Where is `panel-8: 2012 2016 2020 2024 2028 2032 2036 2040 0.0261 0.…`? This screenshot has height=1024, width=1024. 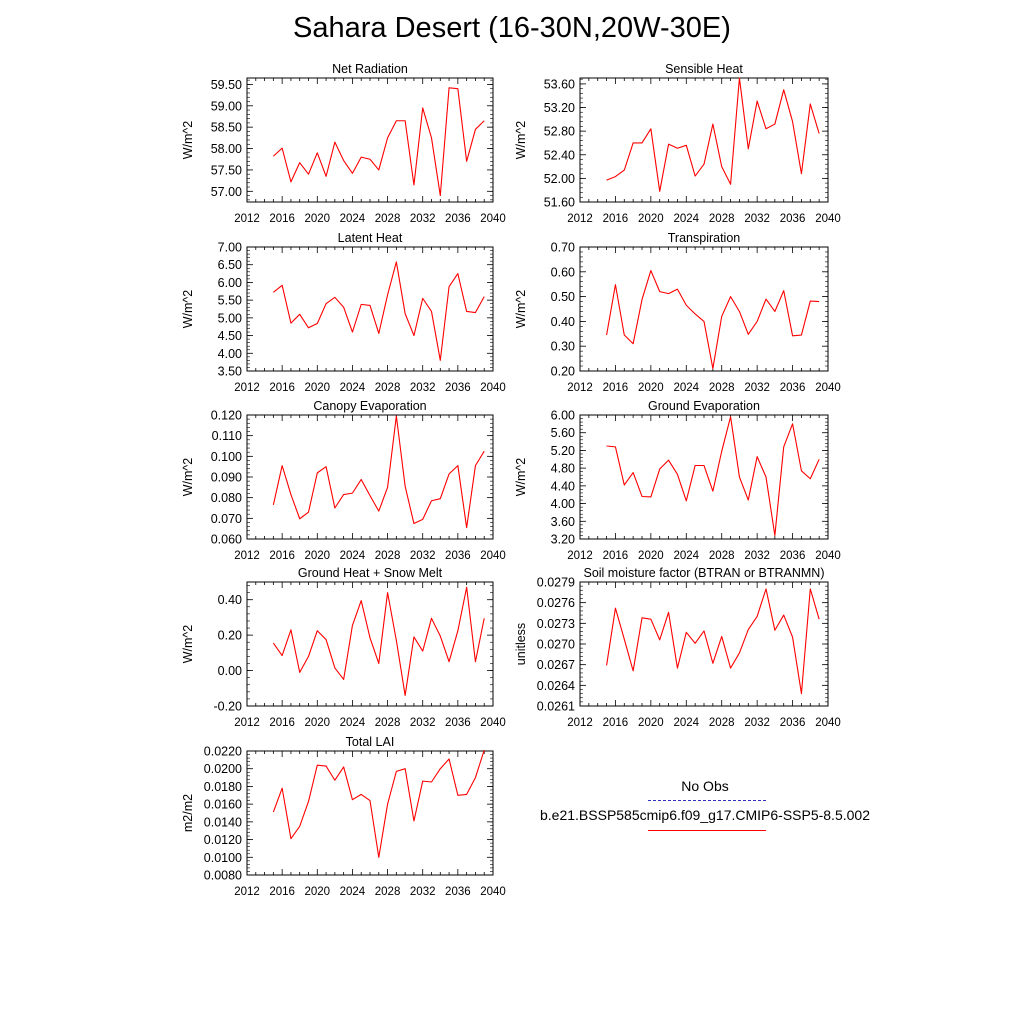
panel-8: 2012 2016 2020 2024 2028 2032 2036 2040 0.0261 0.… is located at coordinates (677, 647).